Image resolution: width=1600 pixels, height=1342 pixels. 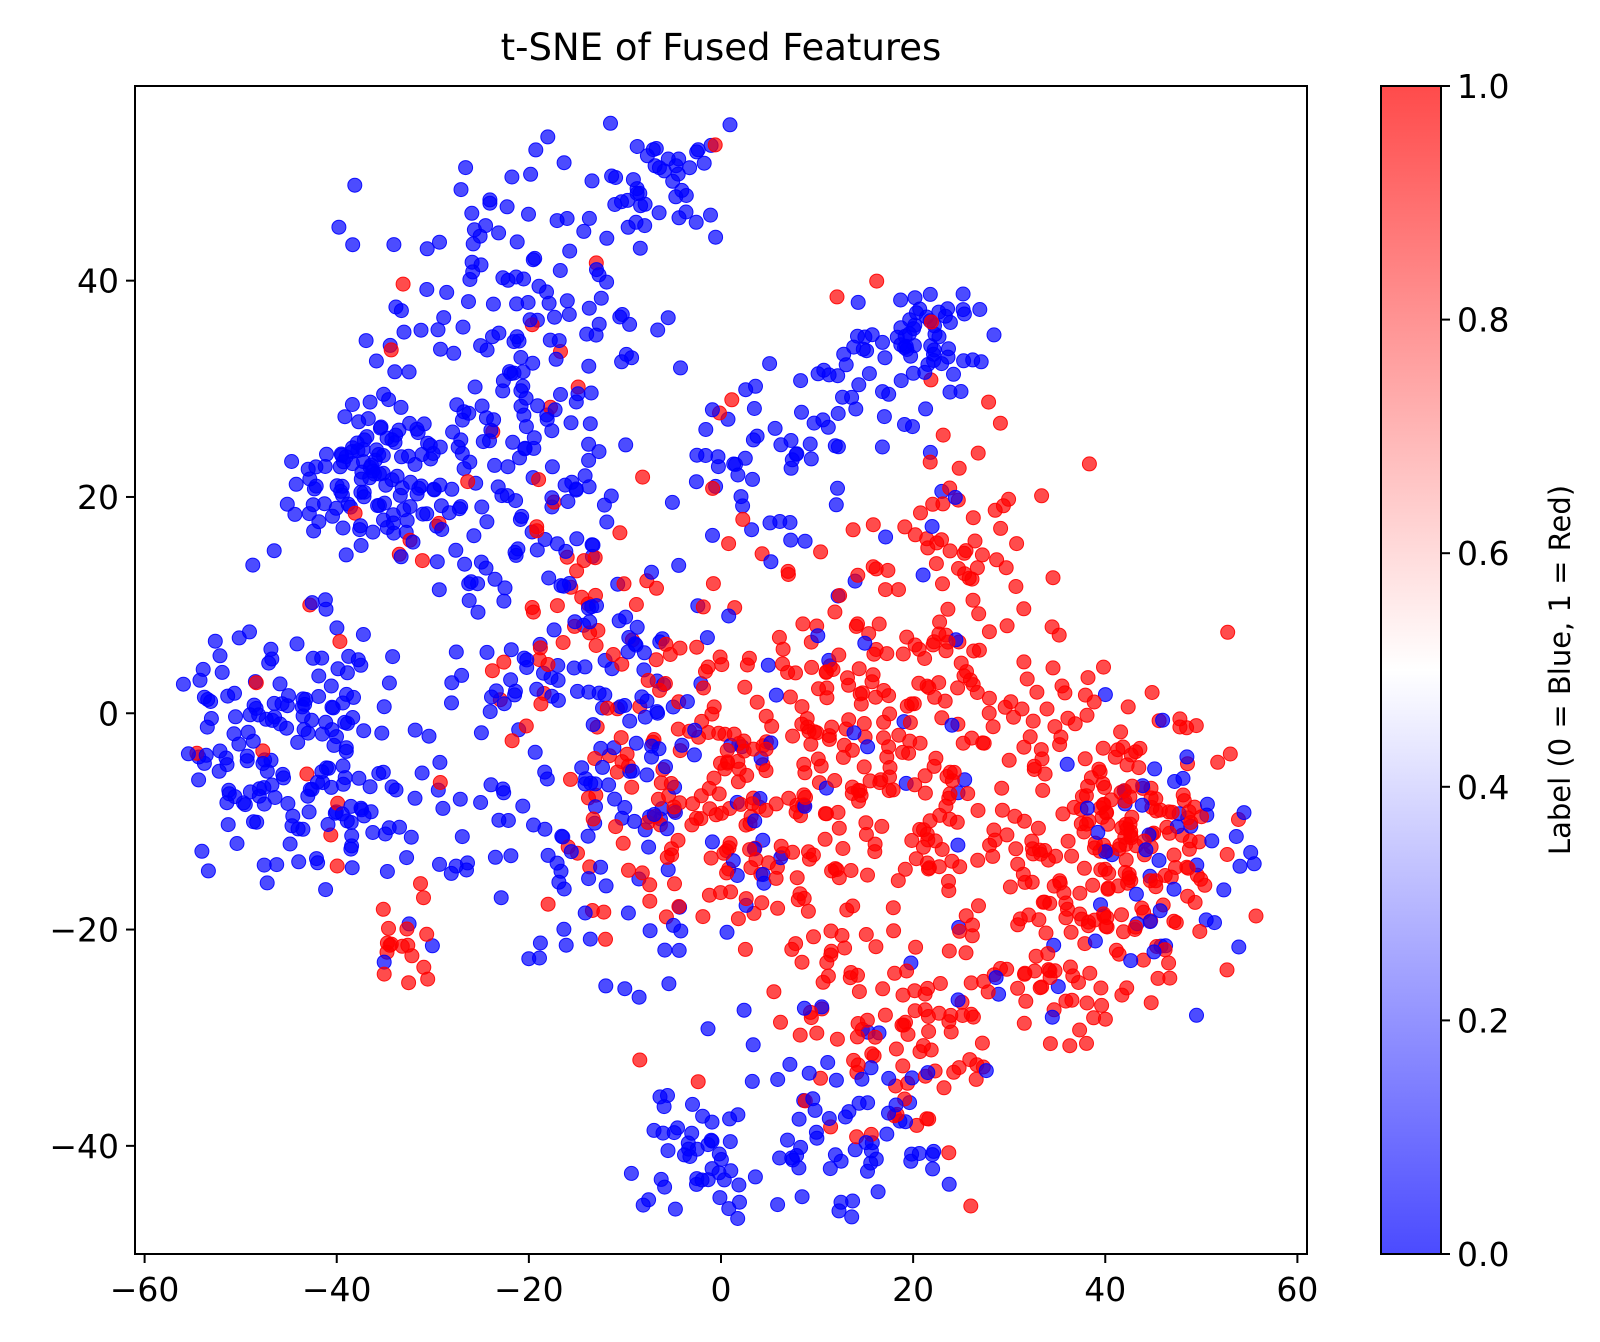 I want to click on chart-title: t-SNE of Fused Features, so click(x=721, y=47).